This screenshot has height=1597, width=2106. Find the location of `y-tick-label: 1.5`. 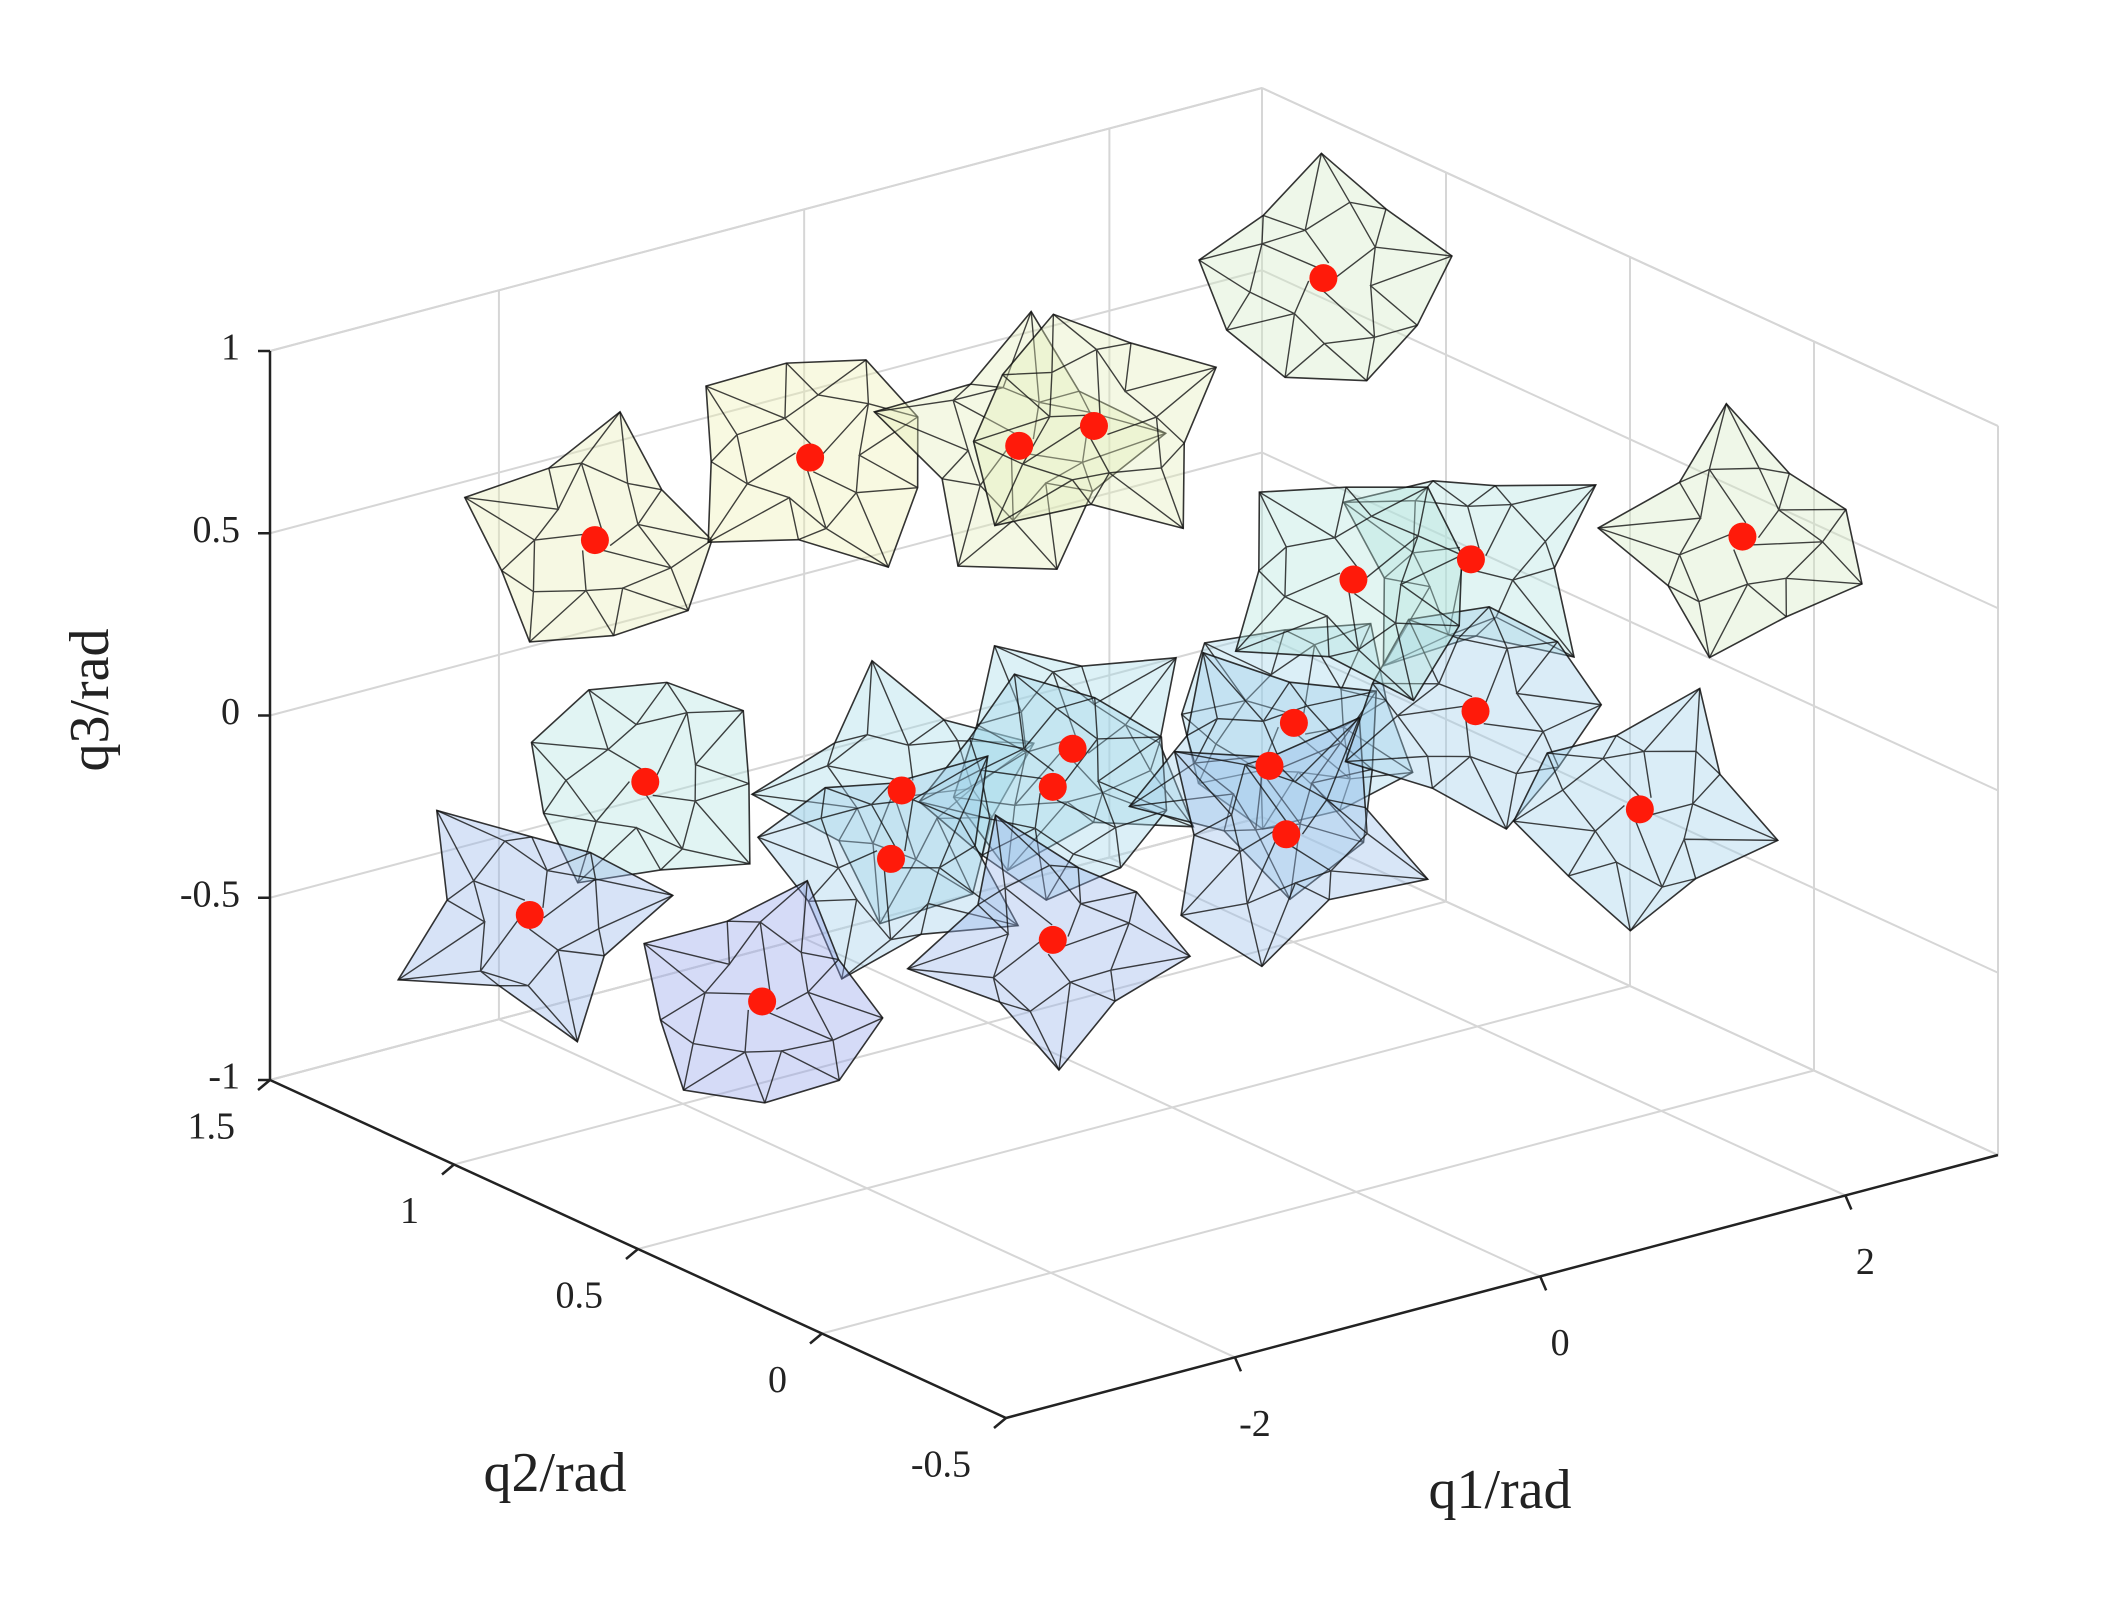

y-tick-label: 1.5 is located at coordinates (212, 1127).